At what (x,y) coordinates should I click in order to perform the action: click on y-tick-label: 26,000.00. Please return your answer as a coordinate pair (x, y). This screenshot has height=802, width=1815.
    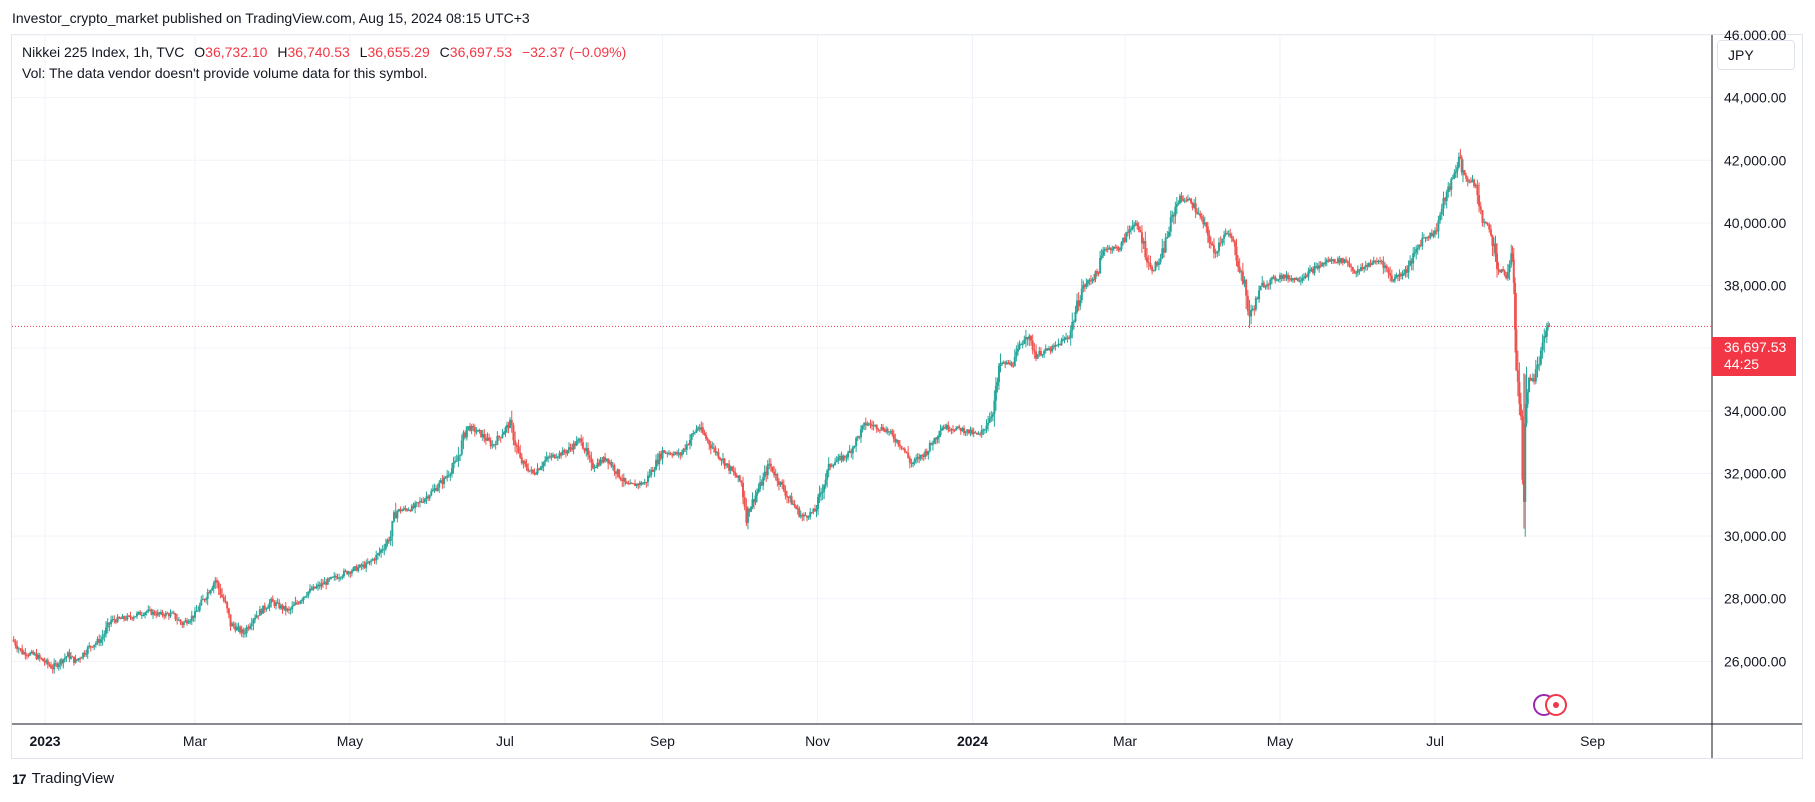
    Looking at the image, I should click on (1755, 661).